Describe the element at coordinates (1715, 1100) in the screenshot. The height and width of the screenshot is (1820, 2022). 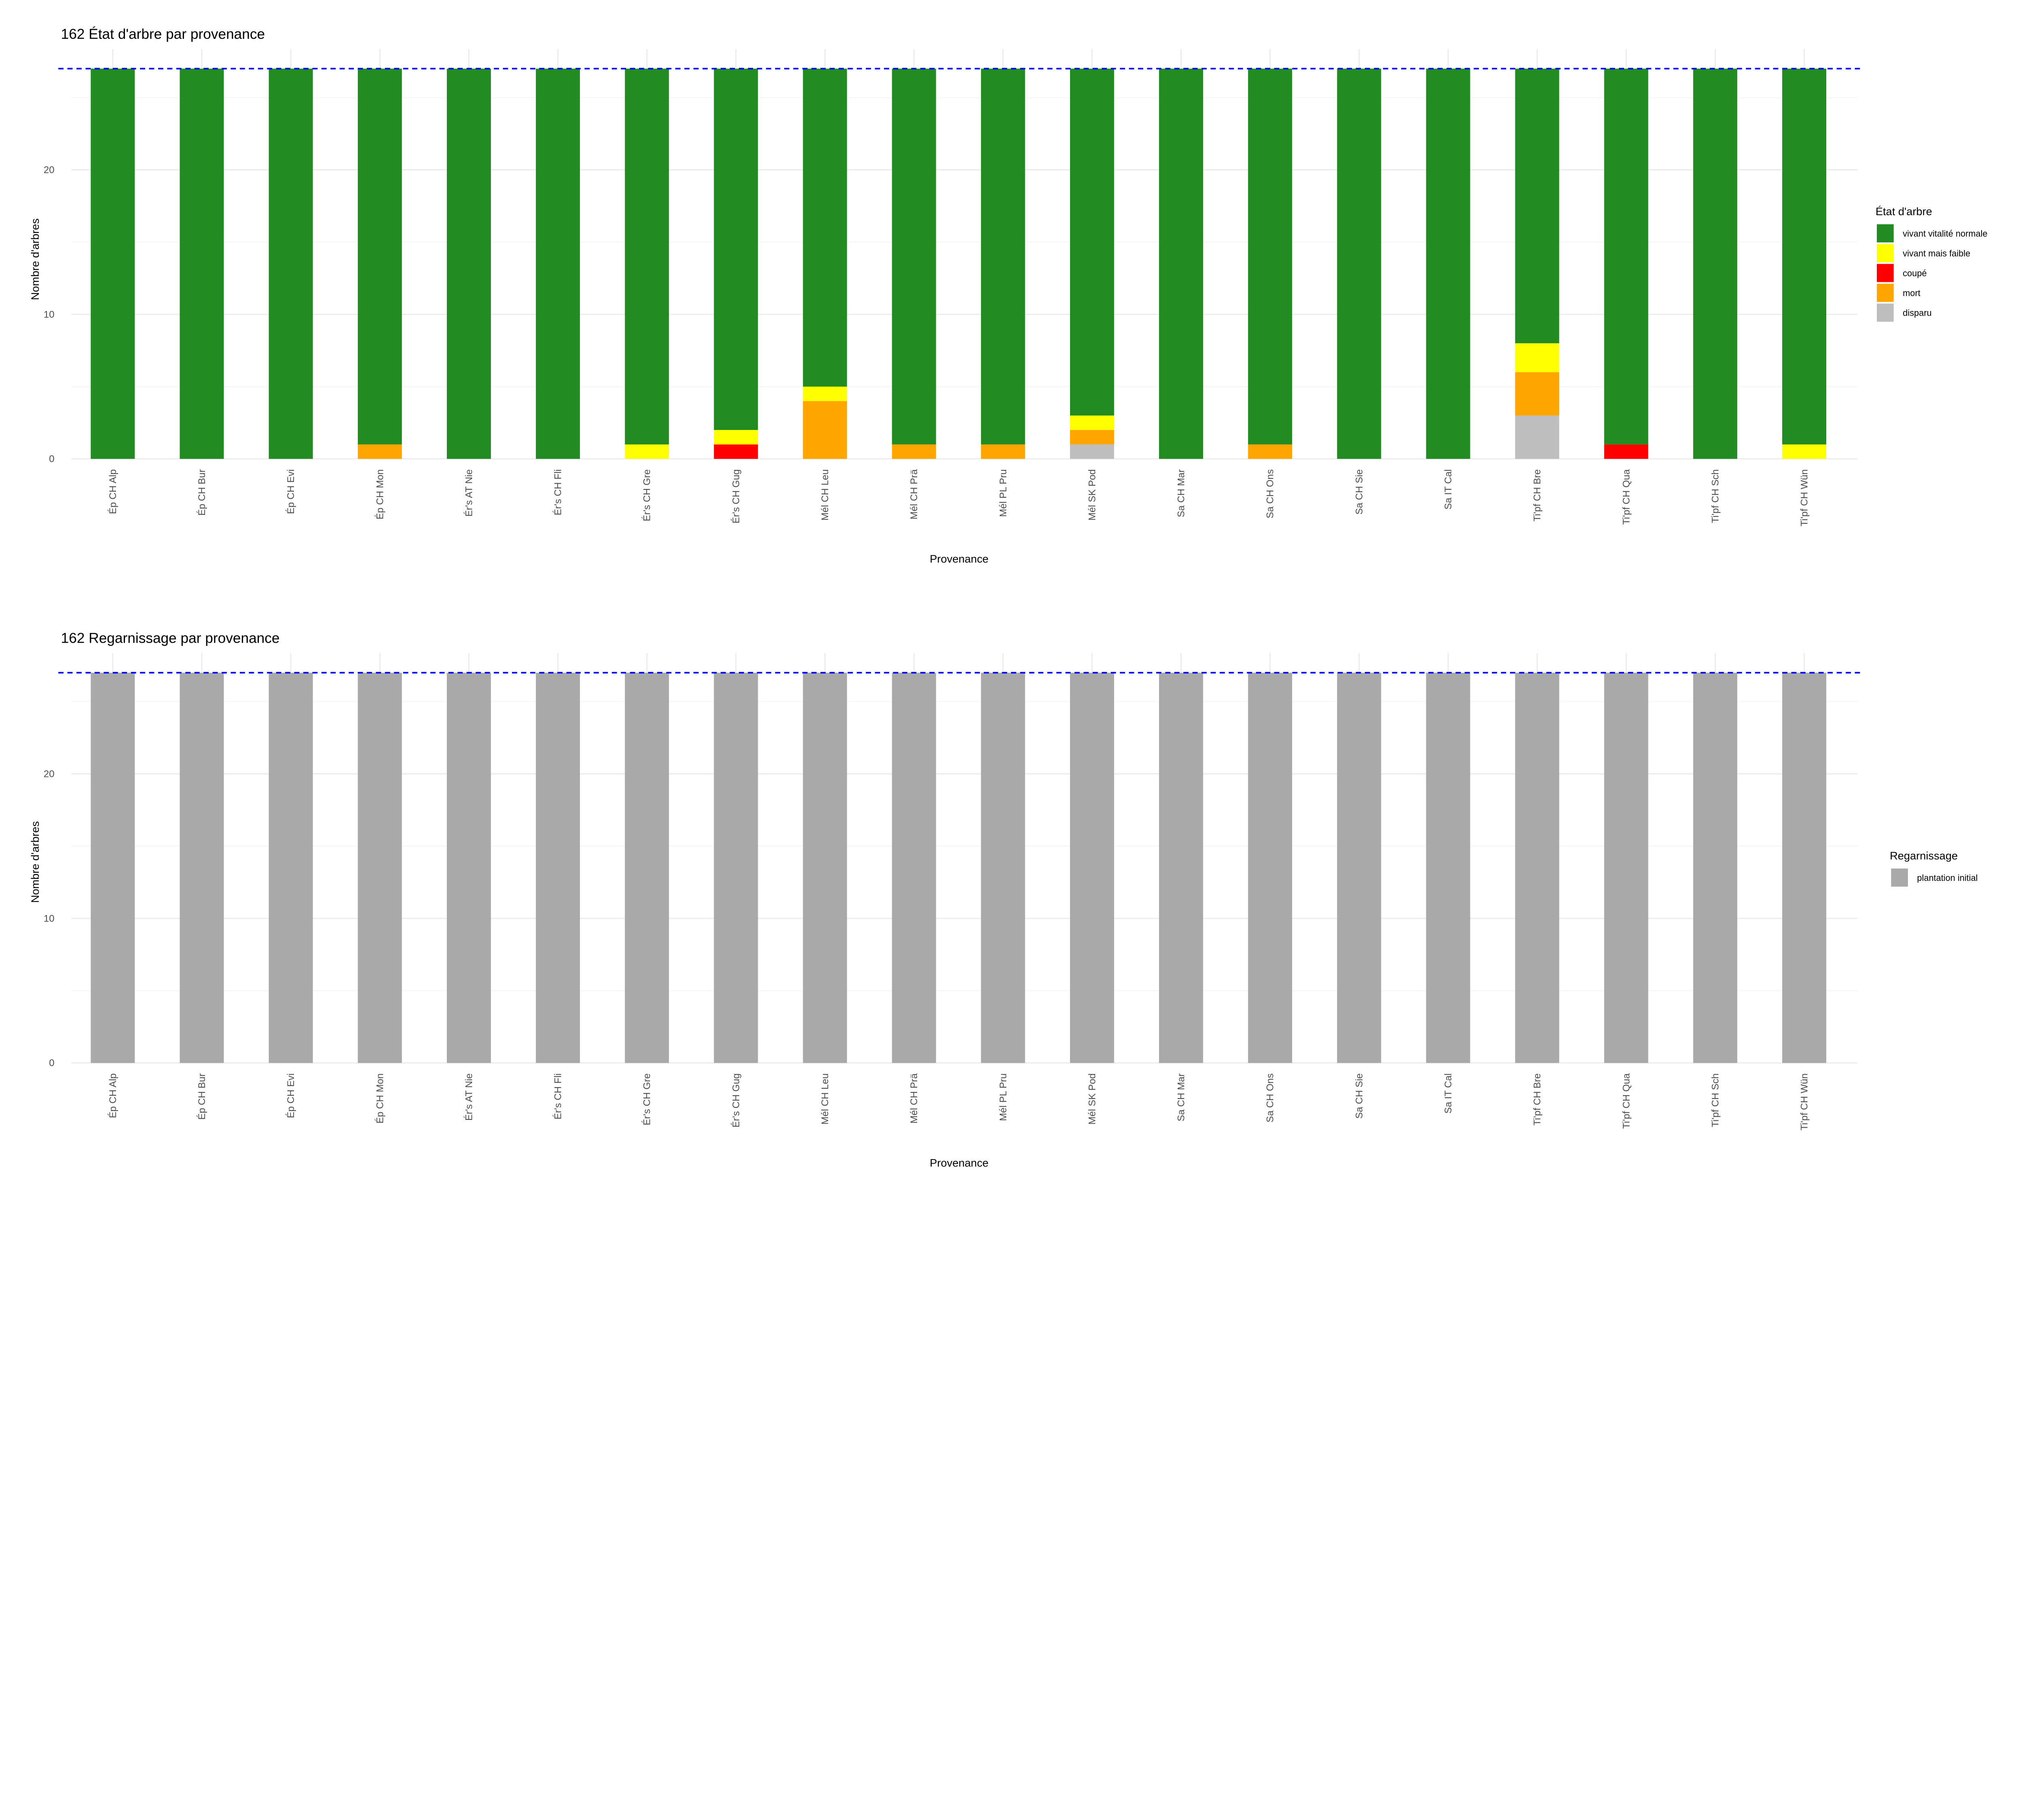
I see `x-tick-label: Ti'pf CH Sch` at that location.